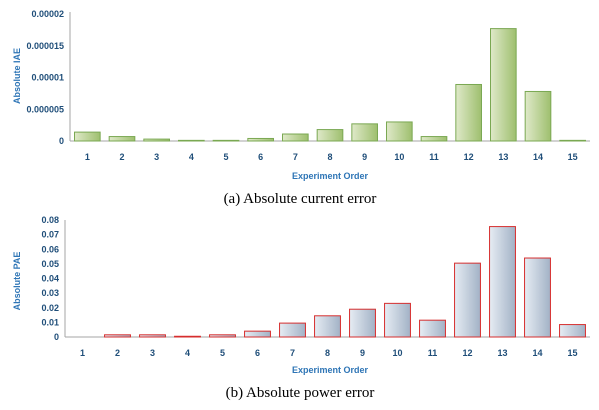 This screenshot has width=599, height=410. I want to click on caption-power-error: (b) Absolute power error, so click(300, 393).